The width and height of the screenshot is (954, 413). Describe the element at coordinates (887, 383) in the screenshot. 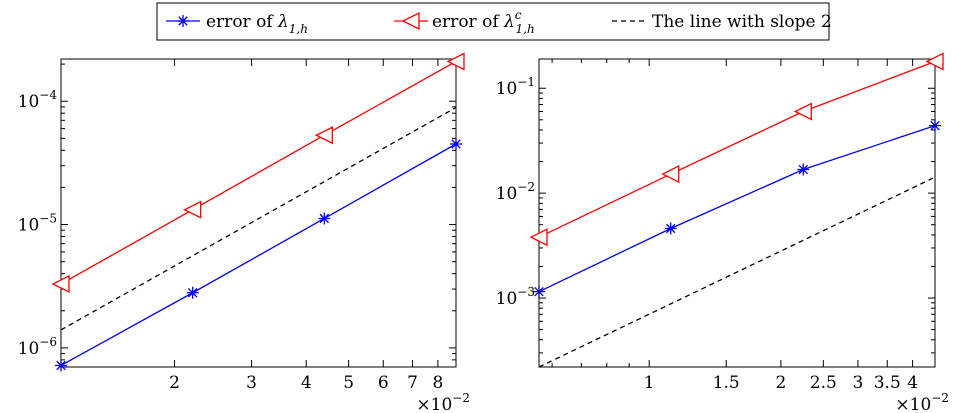

I see `x-tick-label: 3.5` at that location.